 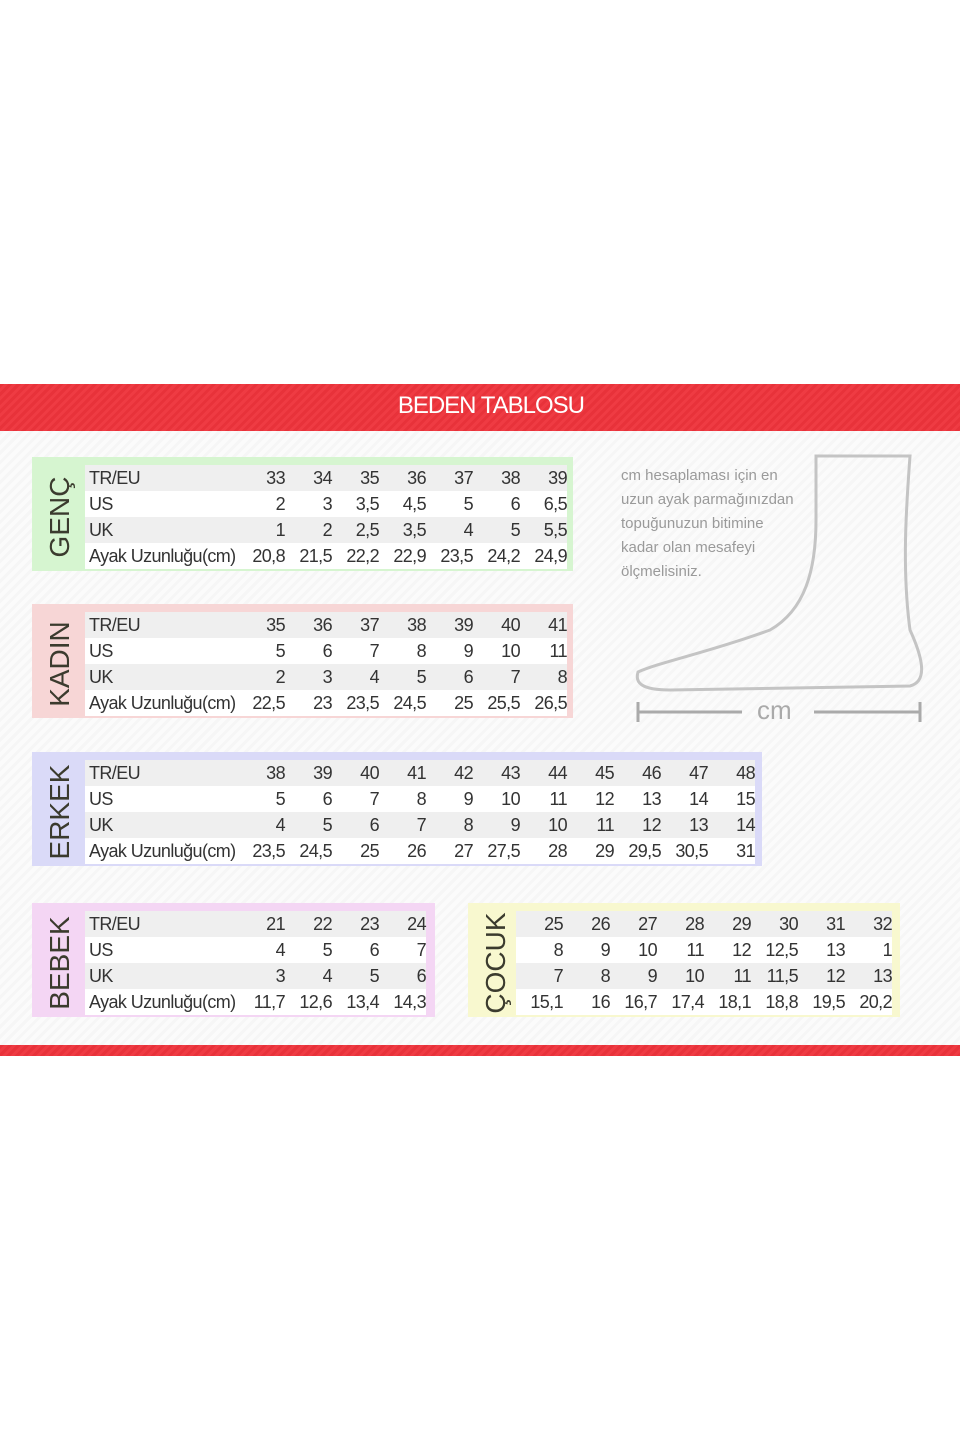 I want to click on table-row: 8 9 10 11 12 12,5 13 1, so click(x=704, y=950).